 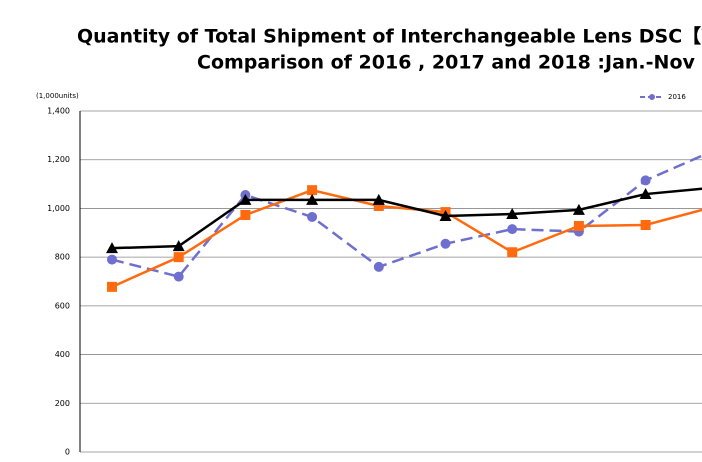 I want to click on y-tick-label: 200, so click(x=62, y=403).